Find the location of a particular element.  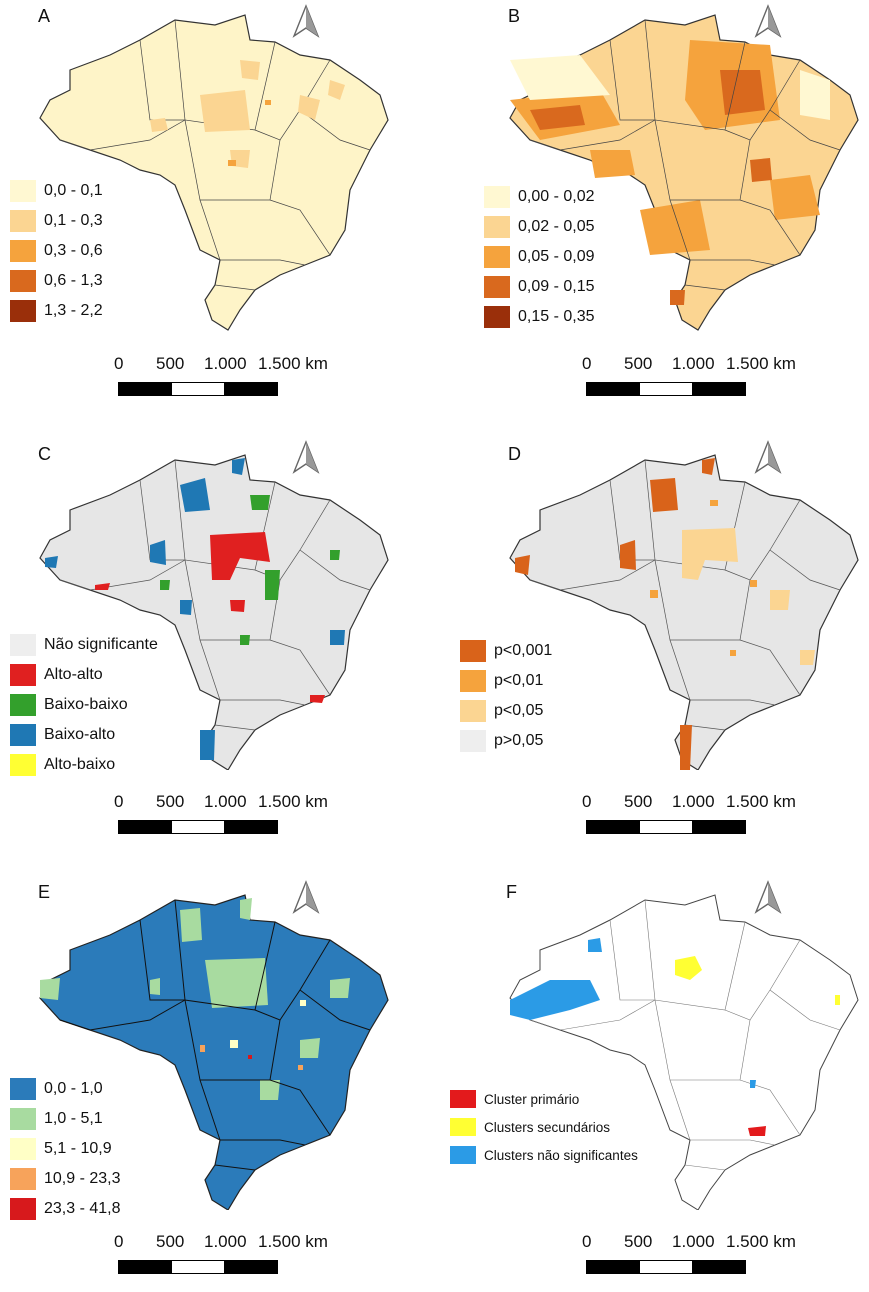

legend-label: p<0,05 is located at coordinates (519, 710).